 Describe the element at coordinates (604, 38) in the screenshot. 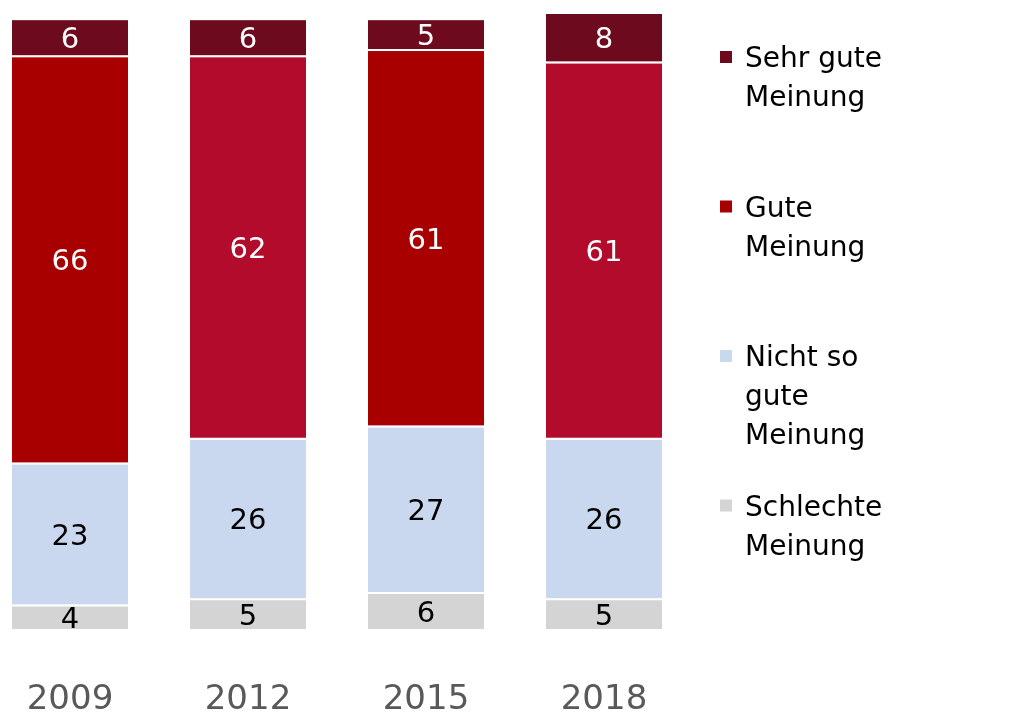

I see `data-label: 8` at that location.